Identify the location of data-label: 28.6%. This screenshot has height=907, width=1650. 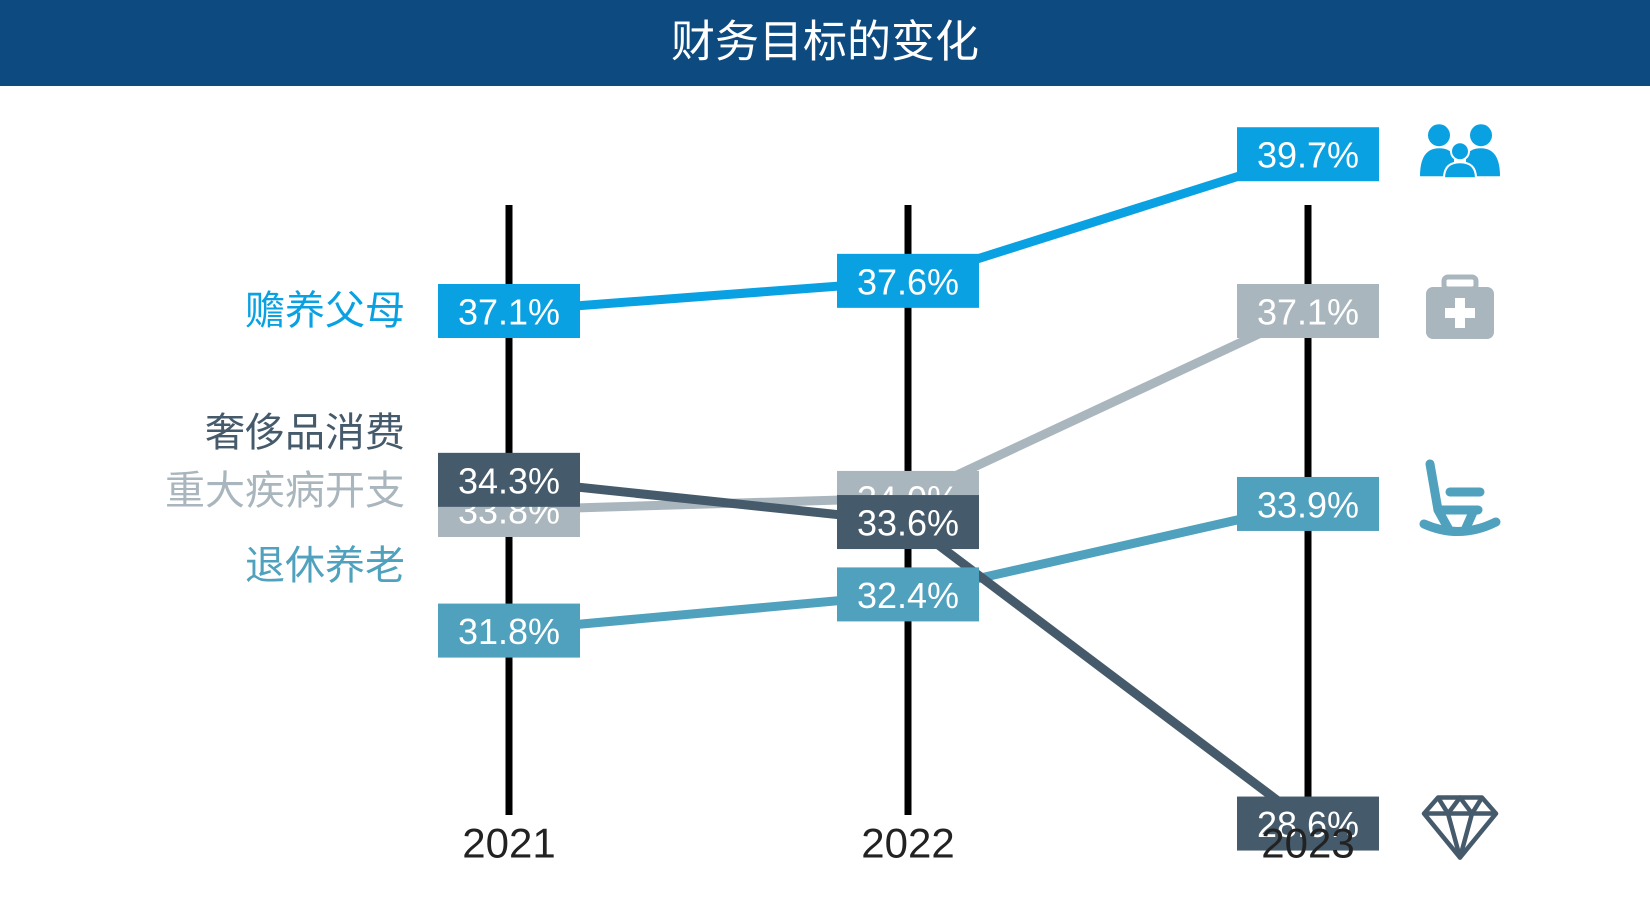
(1308, 824).